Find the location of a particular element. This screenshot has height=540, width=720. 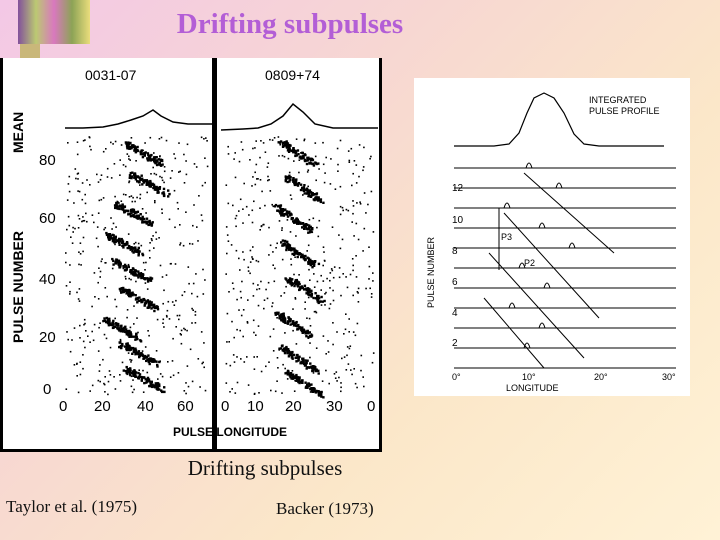

x-tick-right-0b: 0 is located at coordinates (371, 406).